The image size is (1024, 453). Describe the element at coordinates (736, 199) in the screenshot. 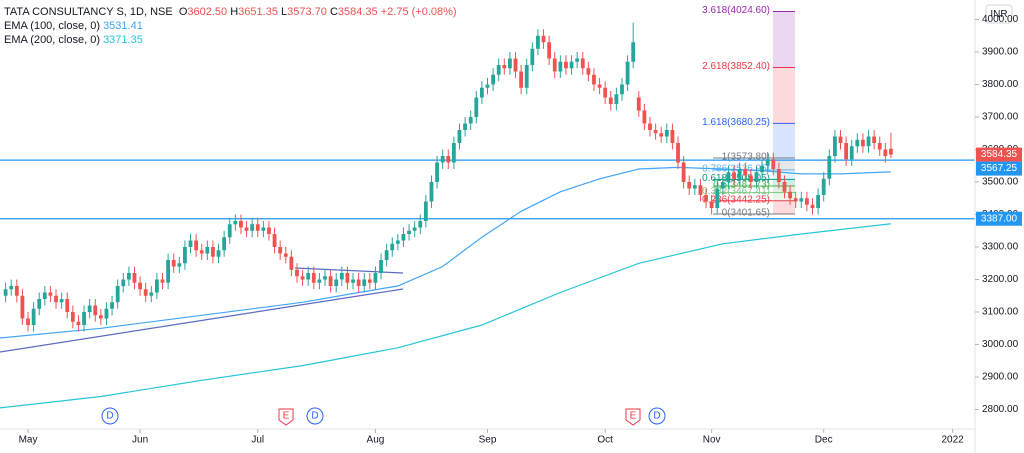

I see `fib-label: 0.236(3442.25)` at that location.